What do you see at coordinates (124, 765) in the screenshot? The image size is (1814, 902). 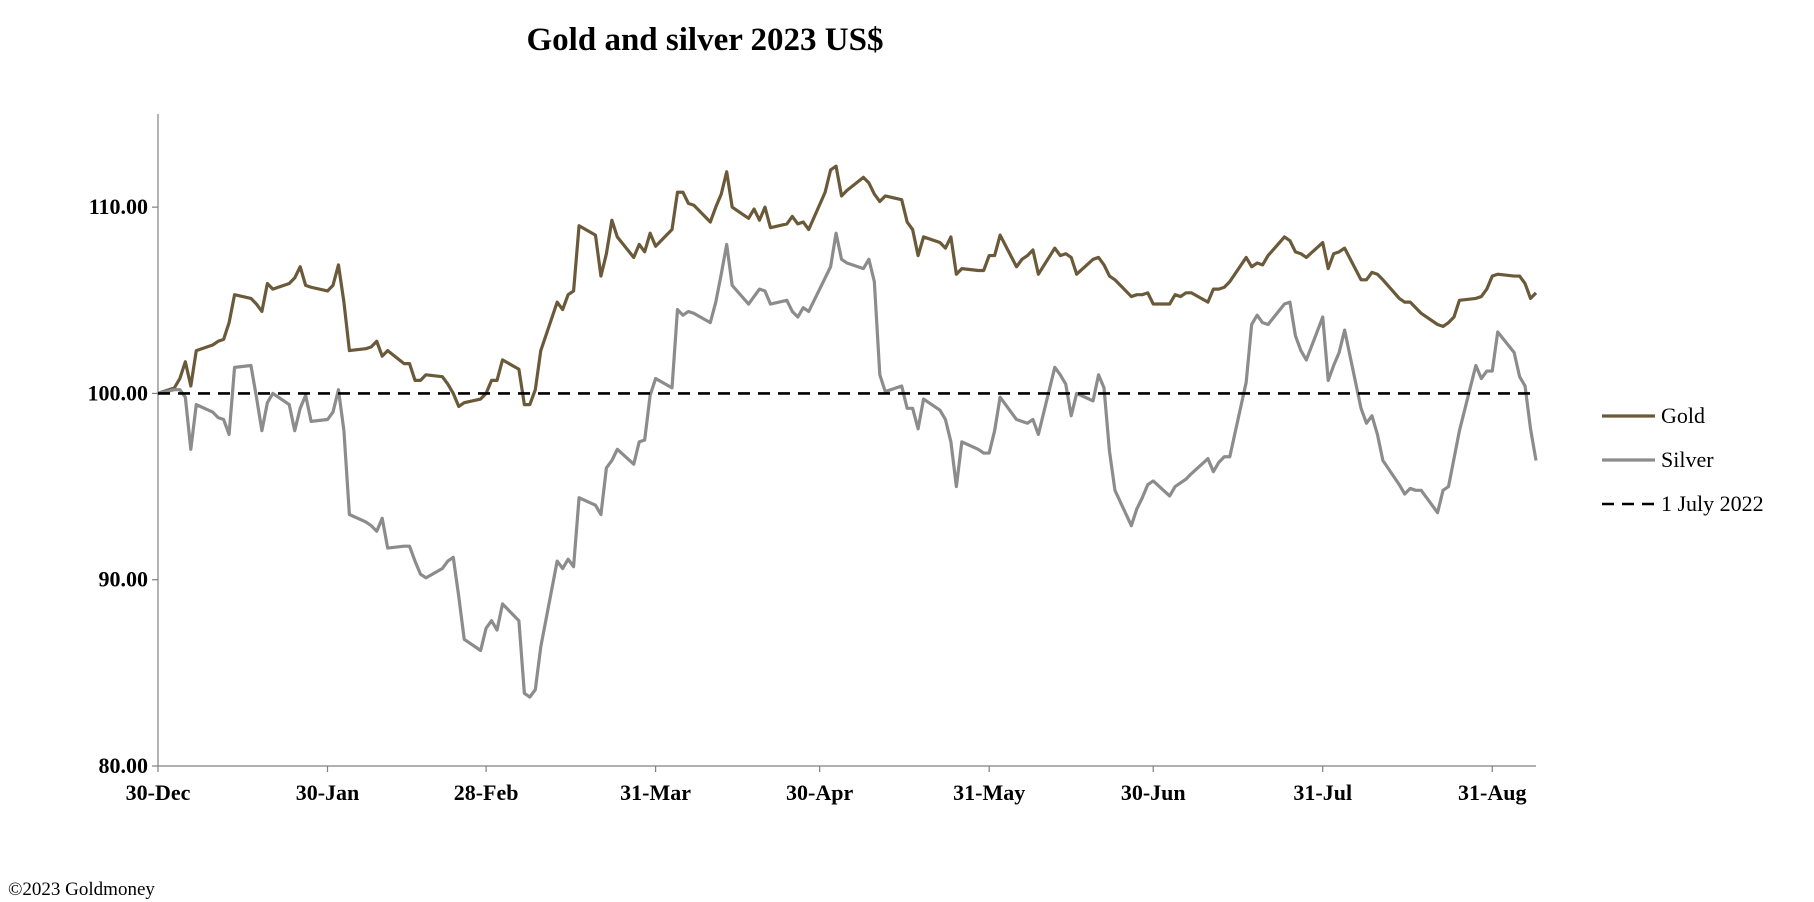 I see `y-tick-label: 80.00` at bounding box center [124, 765].